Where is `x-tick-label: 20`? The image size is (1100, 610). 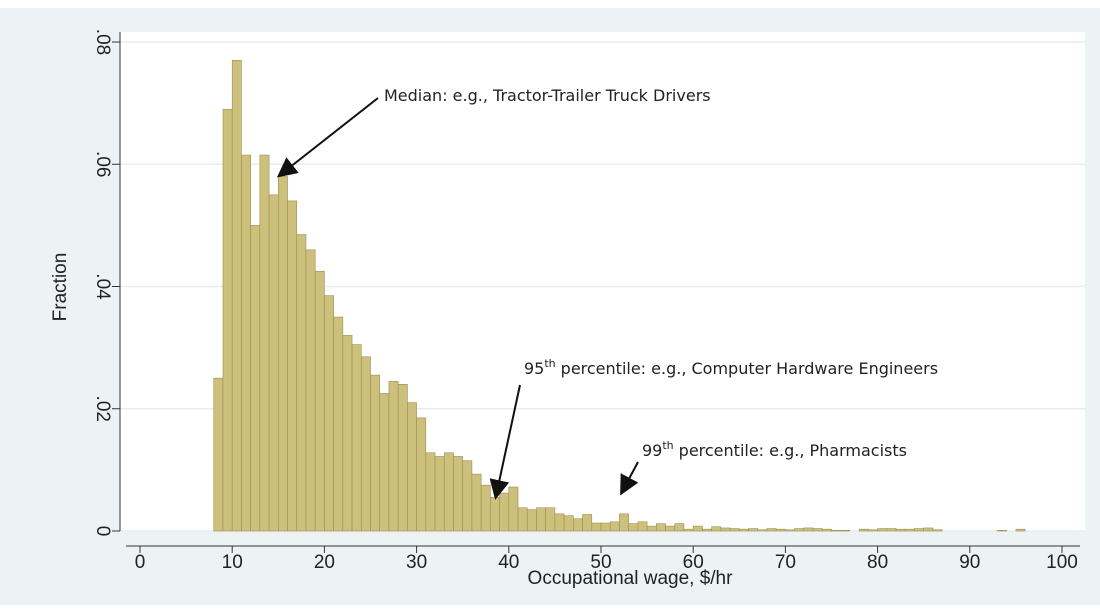 x-tick-label: 20 is located at coordinates (324, 562).